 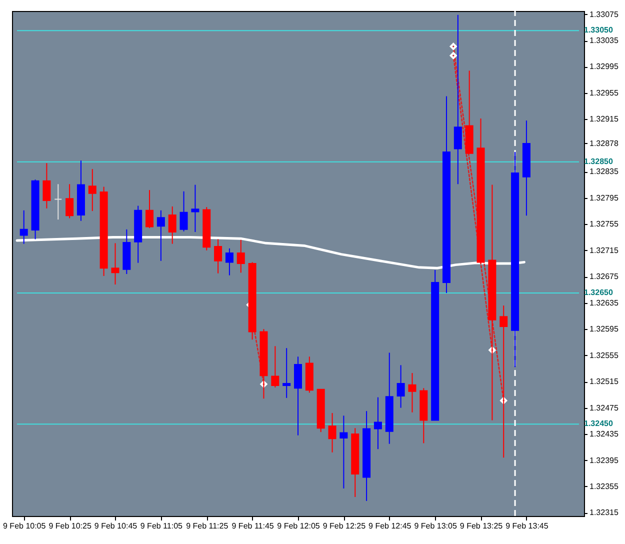 I want to click on y-tick-label: 1.33075, so click(x=604, y=14).